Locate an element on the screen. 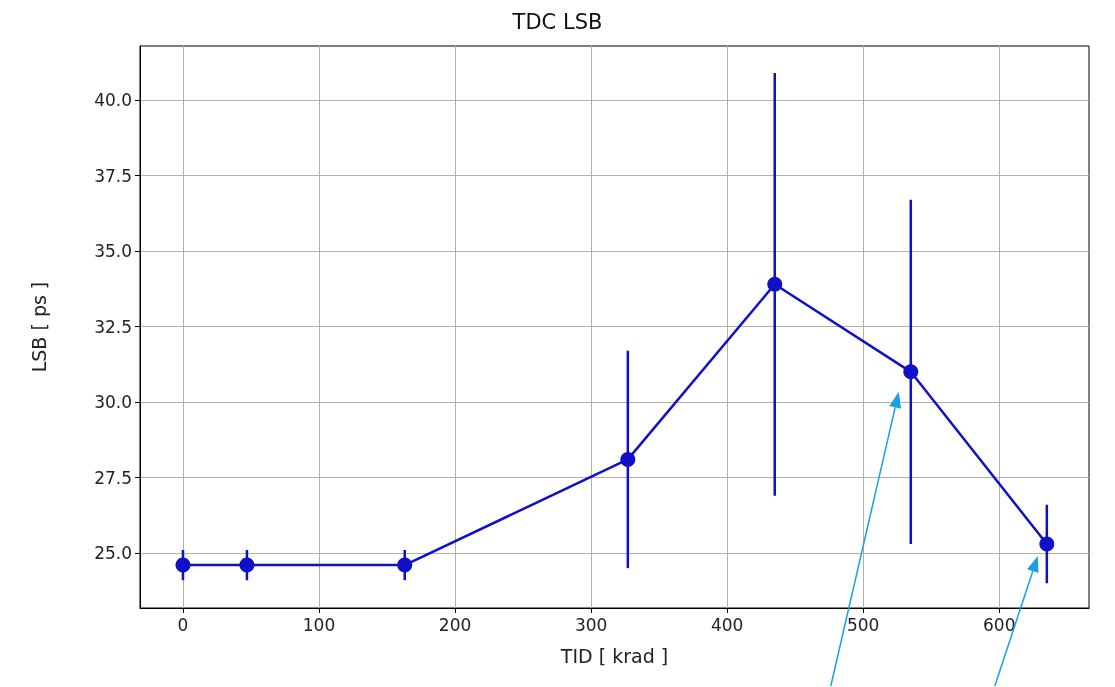 This screenshot has height=687, width=1115. y-axis-title: LSB [ ps ] is located at coordinates (38, 327).